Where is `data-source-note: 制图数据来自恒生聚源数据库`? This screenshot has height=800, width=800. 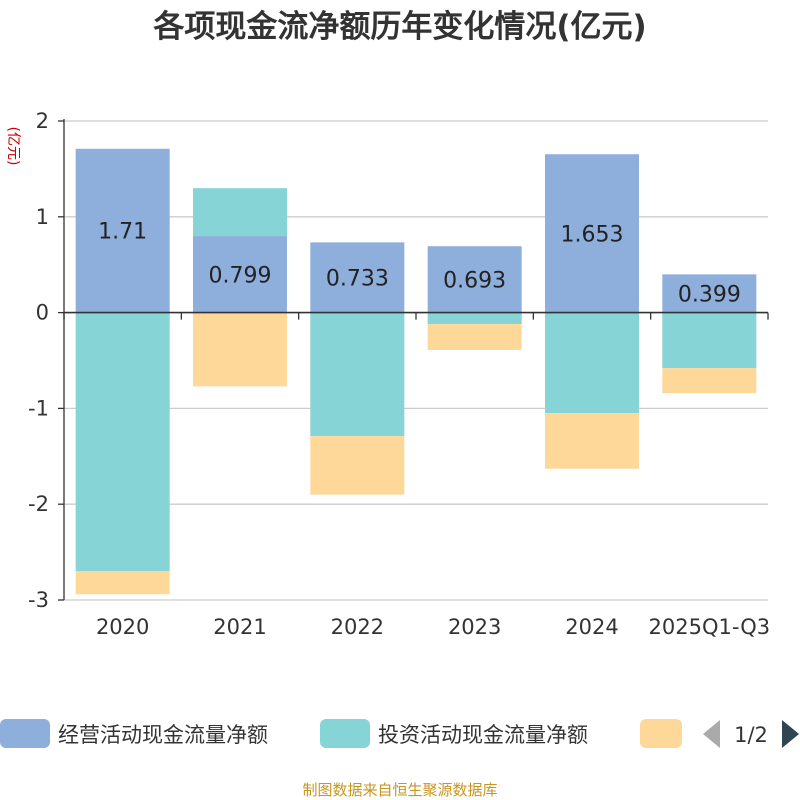
data-source-note: 制图数据来自恒生聚源数据库 is located at coordinates (399, 790).